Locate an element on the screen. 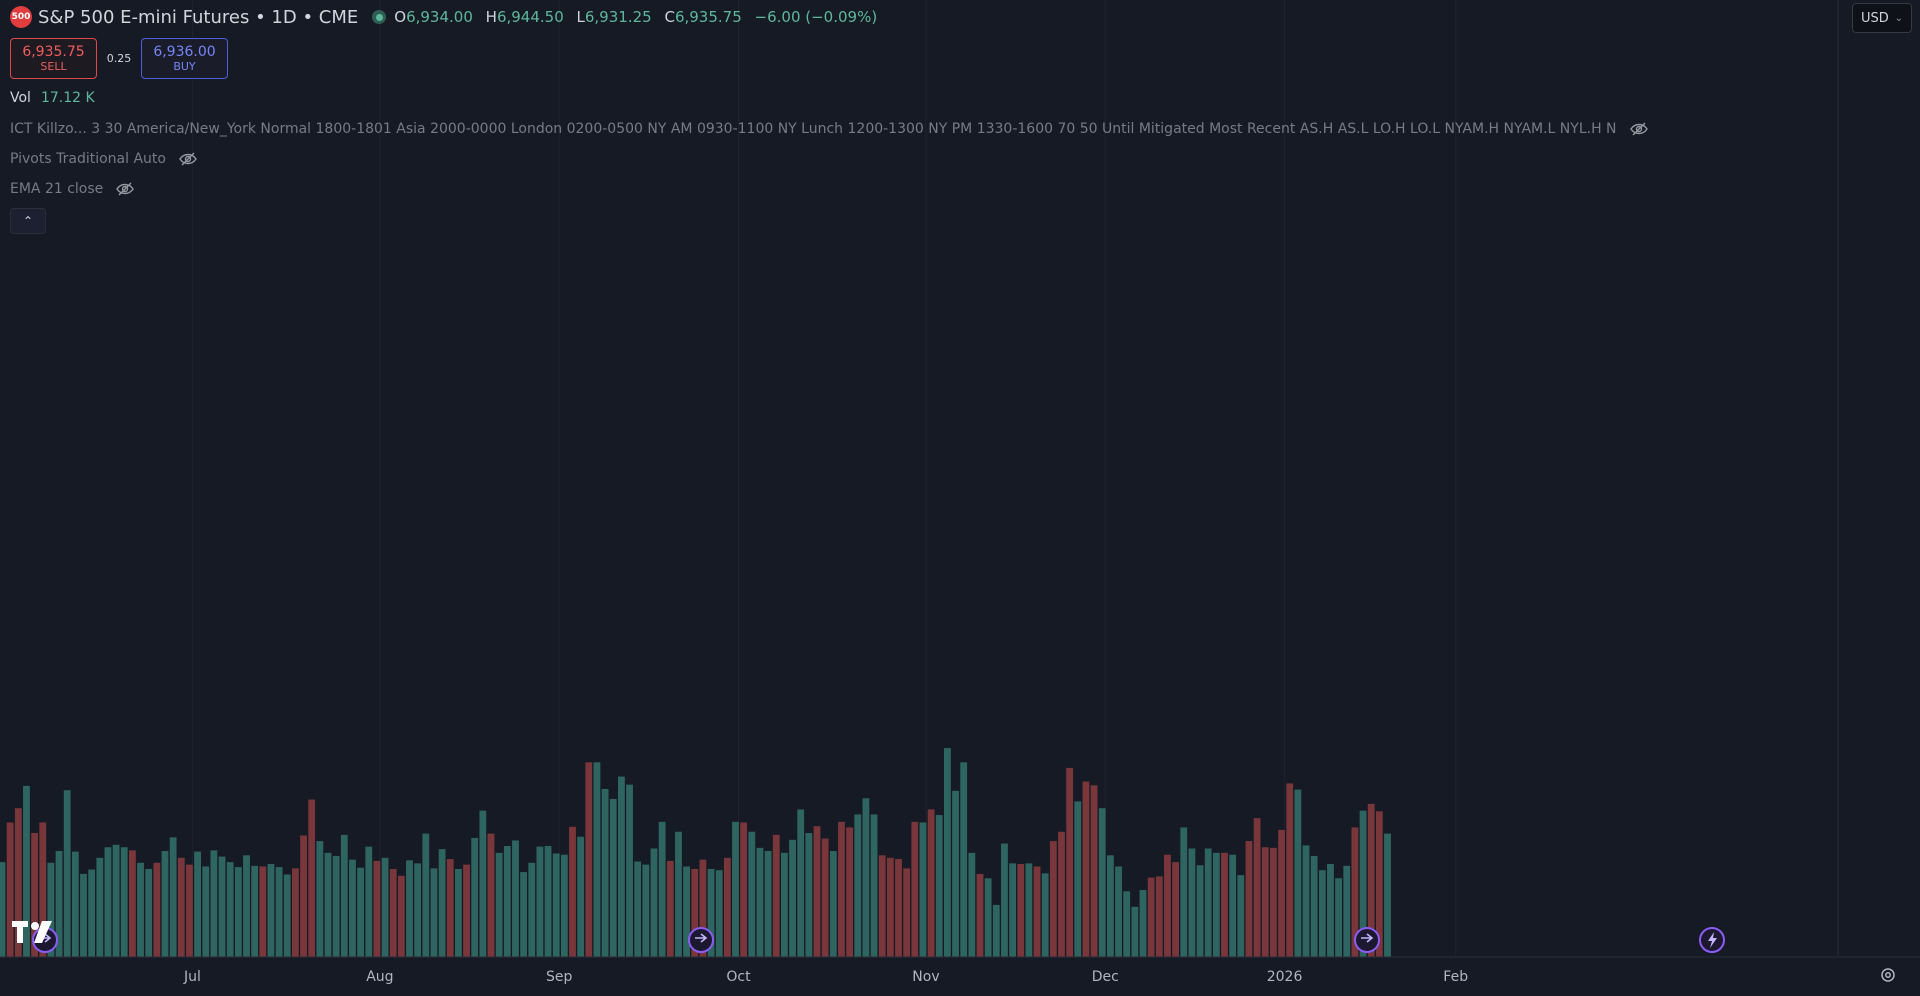 The width and height of the screenshot is (1920, 996). indicator-ema: EMA 21 close is located at coordinates (829, 188).